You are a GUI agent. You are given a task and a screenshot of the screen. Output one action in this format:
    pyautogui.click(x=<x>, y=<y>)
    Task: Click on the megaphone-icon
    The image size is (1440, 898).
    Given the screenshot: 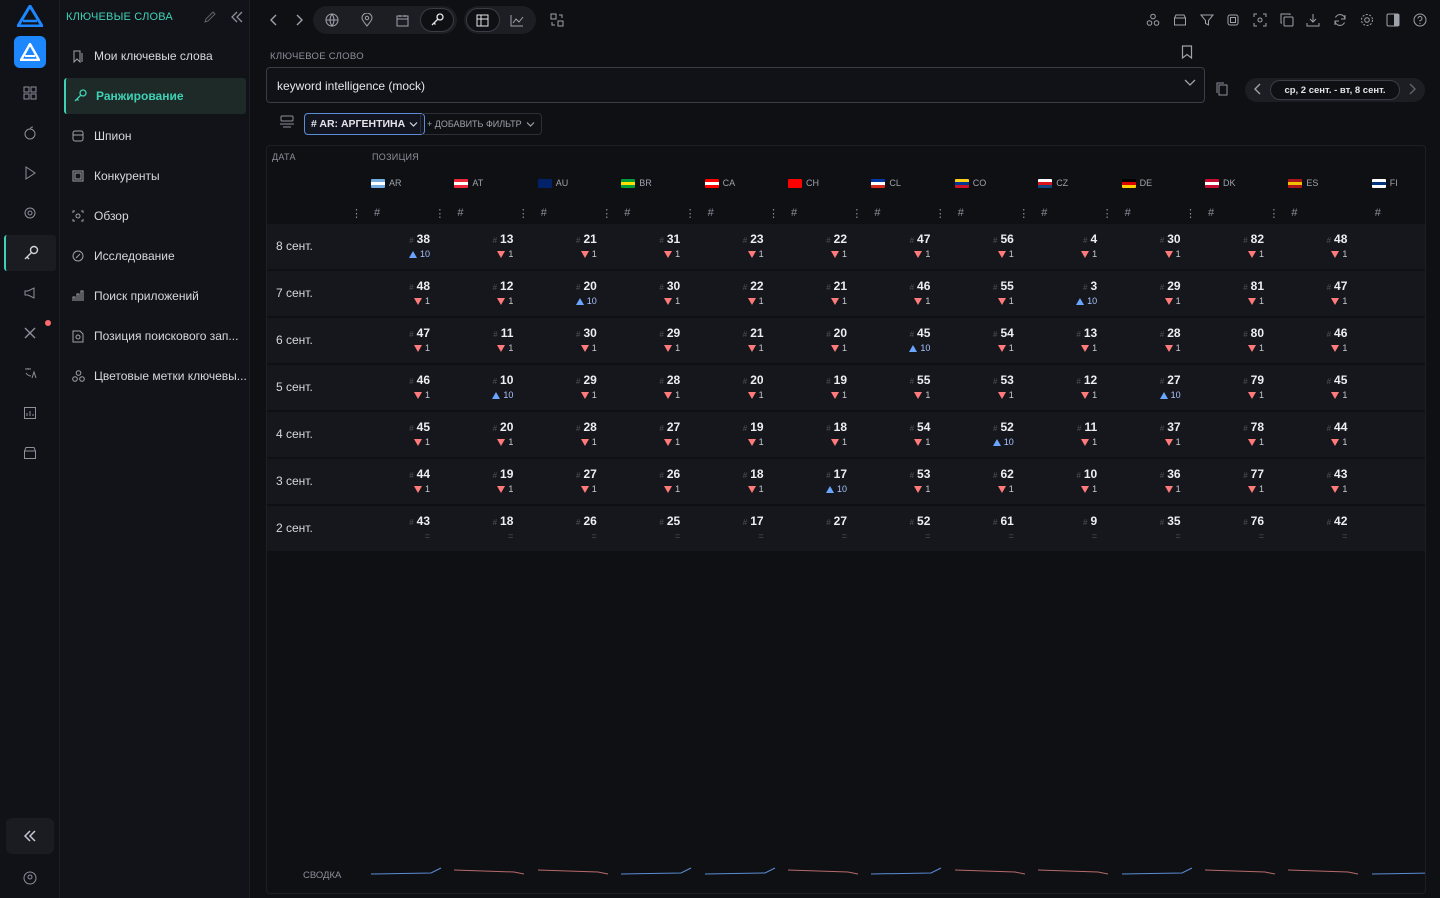 What is the action you would take?
    pyautogui.click(x=30, y=293)
    